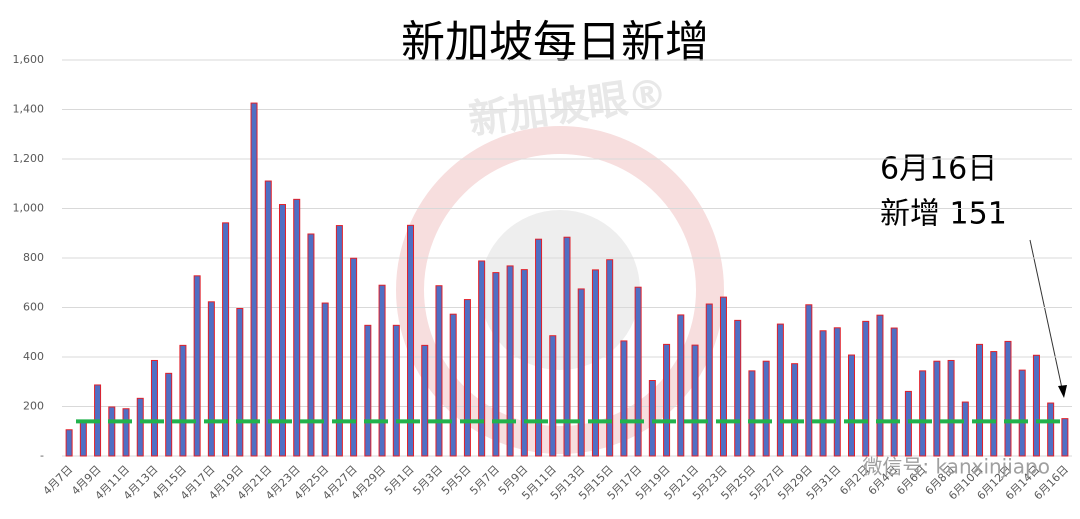 The height and width of the screenshot is (519, 1080). Describe the element at coordinates (33, 307) in the screenshot. I see `y-tick-label: 600` at that location.